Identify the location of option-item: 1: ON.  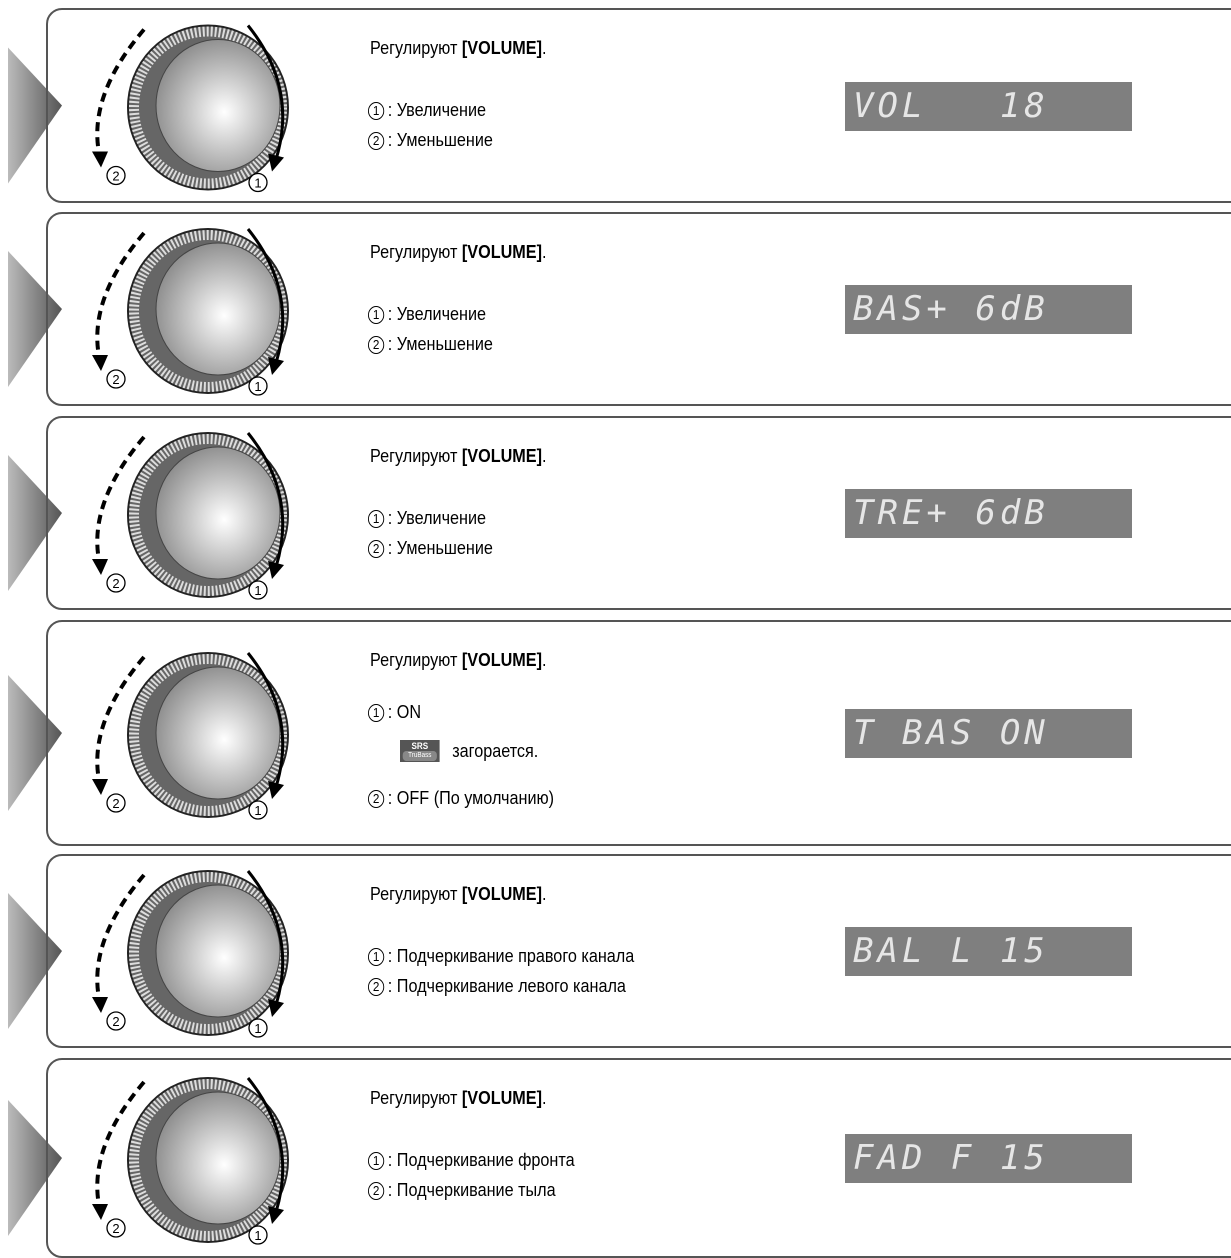
(394, 712).